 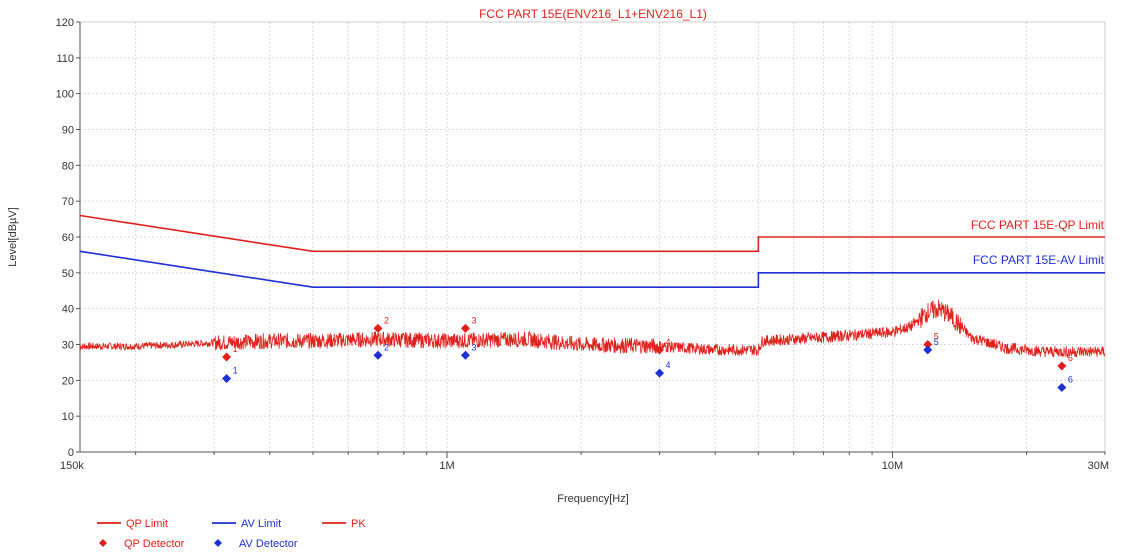 I want to click on legend-label-av-detector: AV Detector, so click(x=268, y=544).